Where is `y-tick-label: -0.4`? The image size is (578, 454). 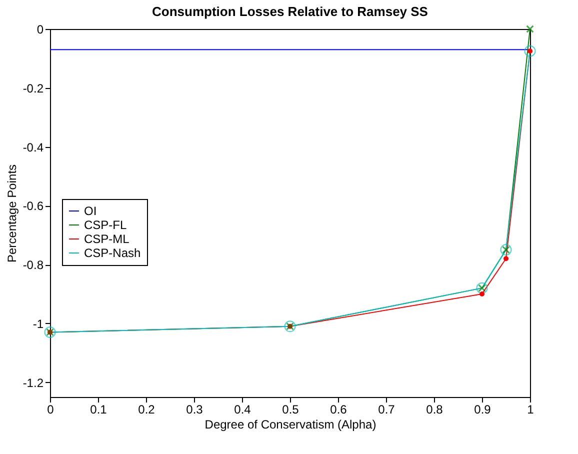 y-tick-label: -0.4 is located at coordinates (33, 147).